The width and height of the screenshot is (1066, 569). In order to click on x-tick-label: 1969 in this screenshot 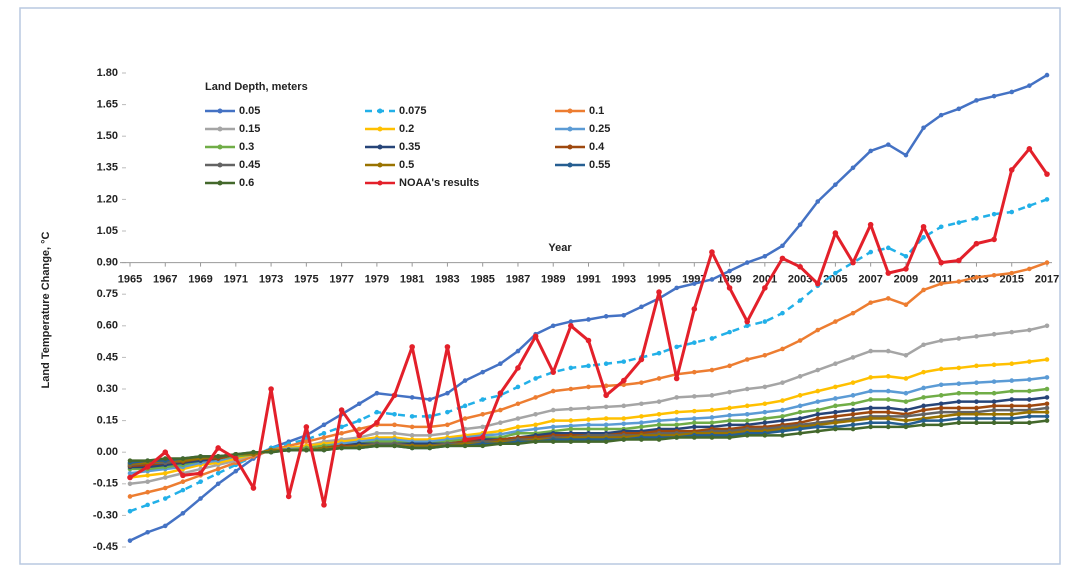, I will do `click(200, 280)`.